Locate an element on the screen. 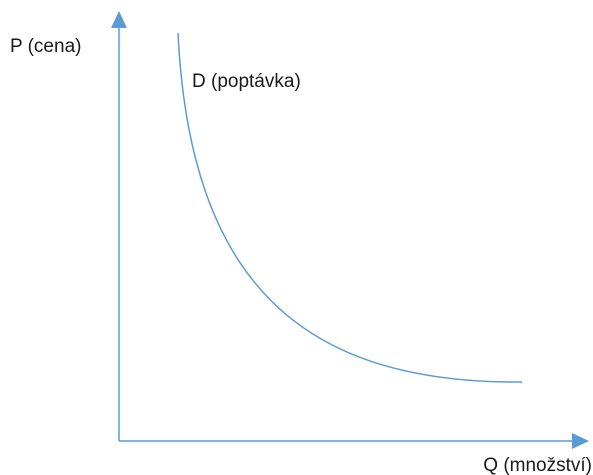 This screenshot has width=593, height=475. x-axis-arrowhead is located at coordinates (580, 441).